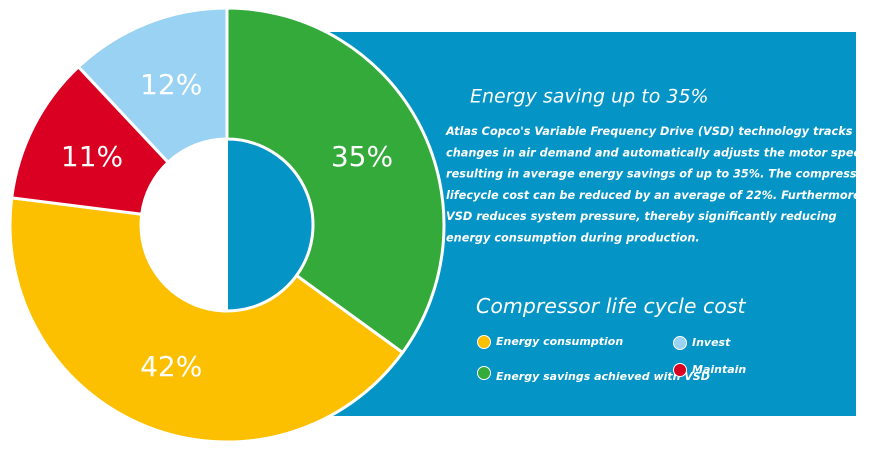 The width and height of the screenshot is (872, 454). I want to click on legend-label: Maintain, so click(719, 369).